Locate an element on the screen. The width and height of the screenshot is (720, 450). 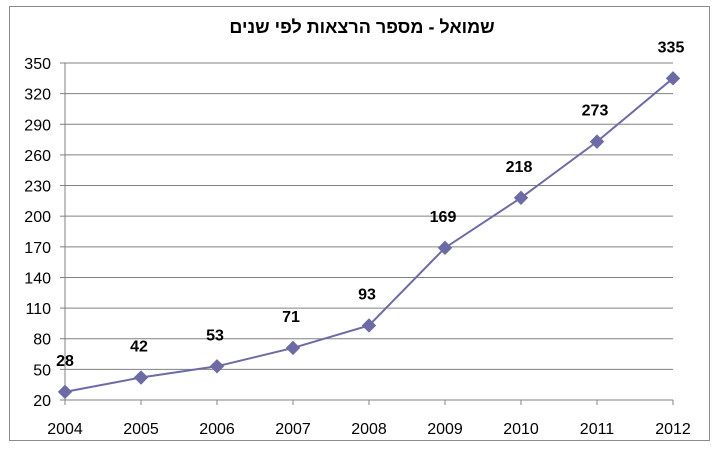
y-tick-label: 200 is located at coordinates (37, 217).